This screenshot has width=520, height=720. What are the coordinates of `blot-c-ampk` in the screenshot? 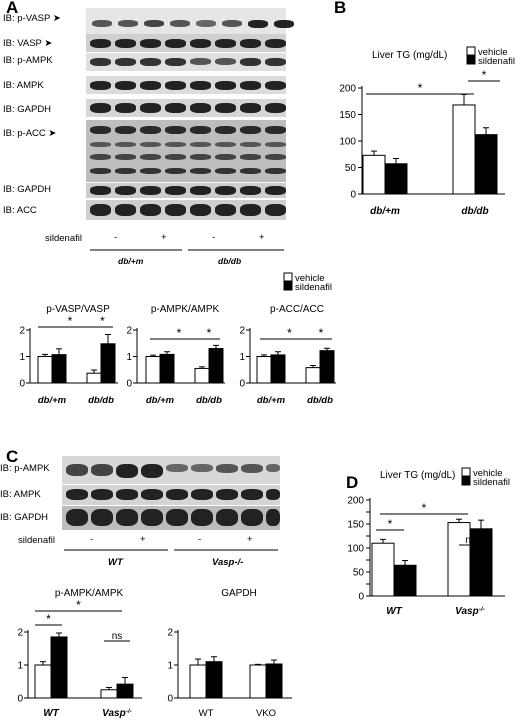 It's located at (171, 495).